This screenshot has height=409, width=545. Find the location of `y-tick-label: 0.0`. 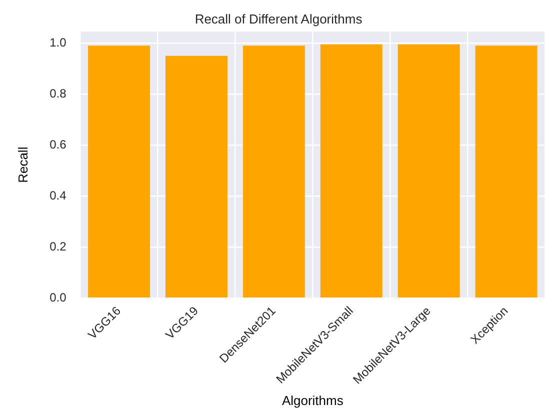

y-tick-label: 0.0 is located at coordinates (58, 297).